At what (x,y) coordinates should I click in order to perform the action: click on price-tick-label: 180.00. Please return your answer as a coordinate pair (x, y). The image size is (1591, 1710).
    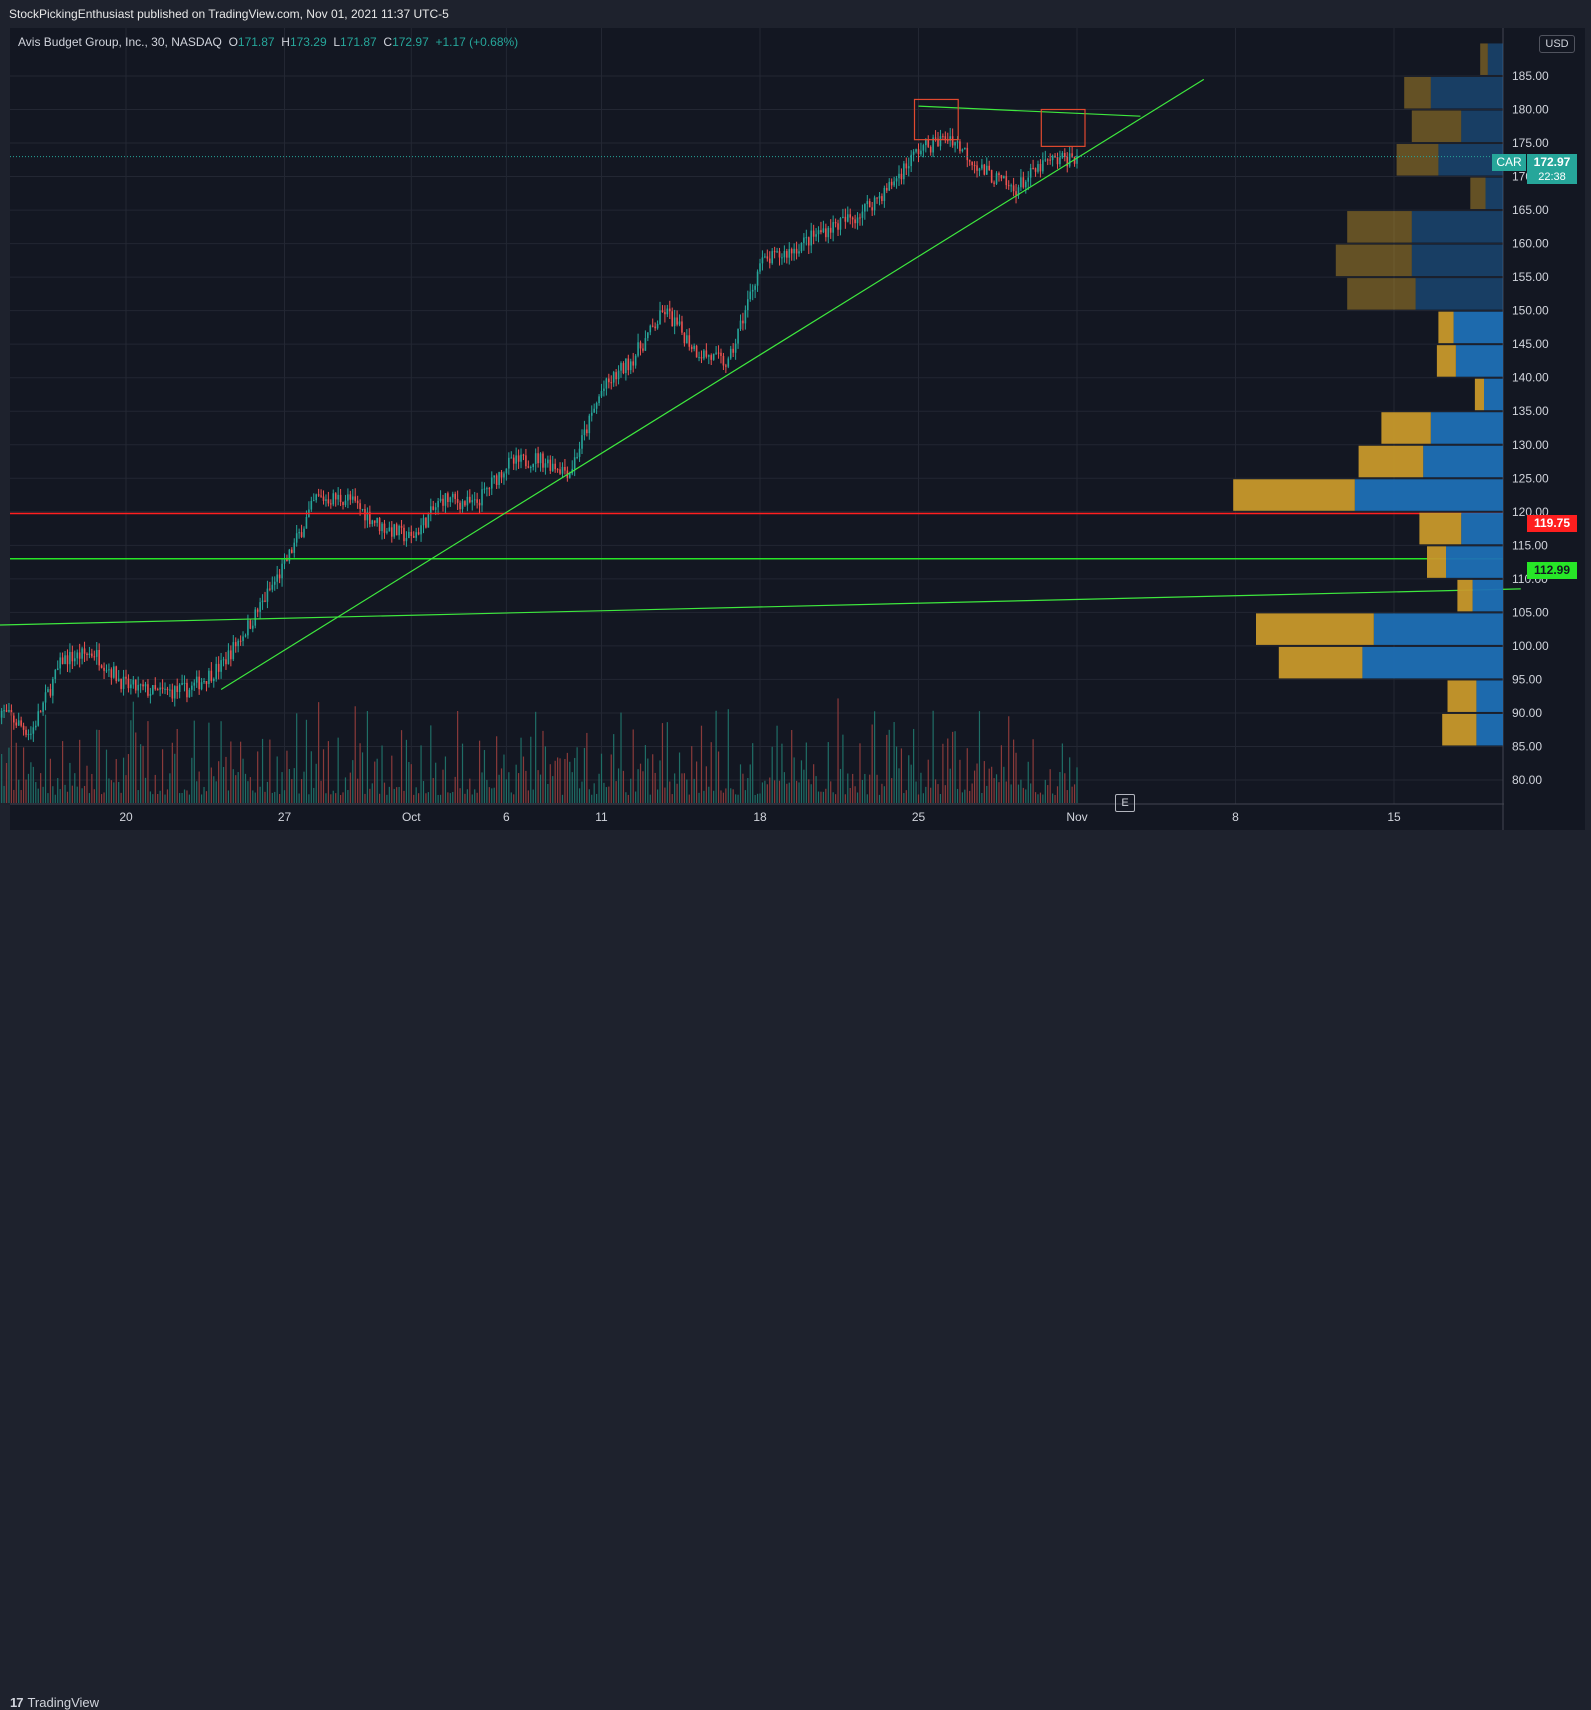
    Looking at the image, I should click on (1530, 110).